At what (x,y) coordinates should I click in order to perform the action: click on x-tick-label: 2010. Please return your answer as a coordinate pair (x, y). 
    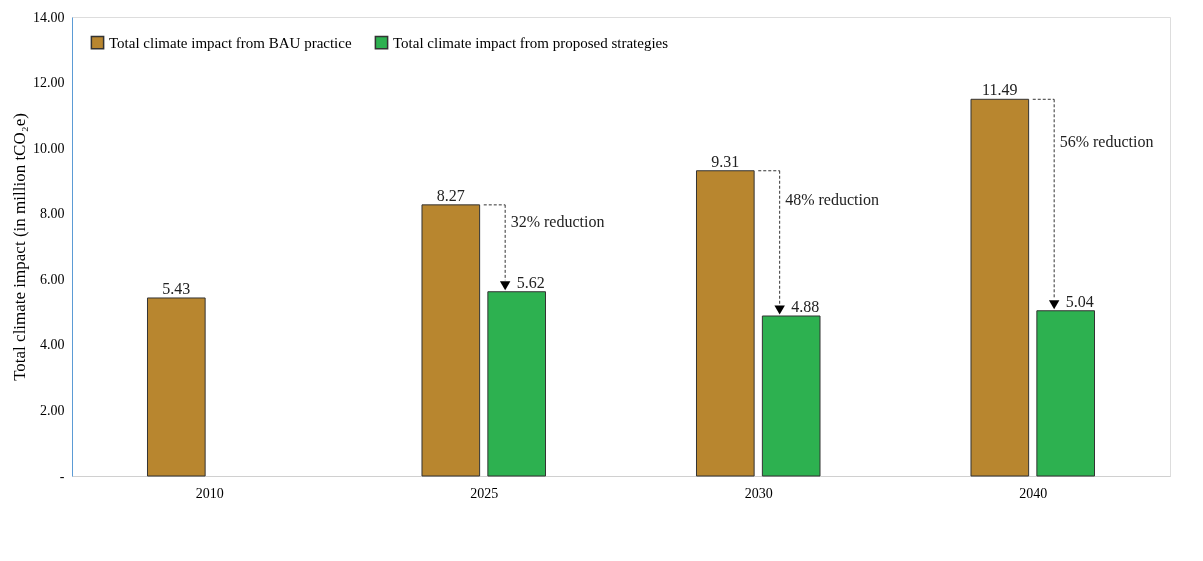
    Looking at the image, I should click on (209, 493).